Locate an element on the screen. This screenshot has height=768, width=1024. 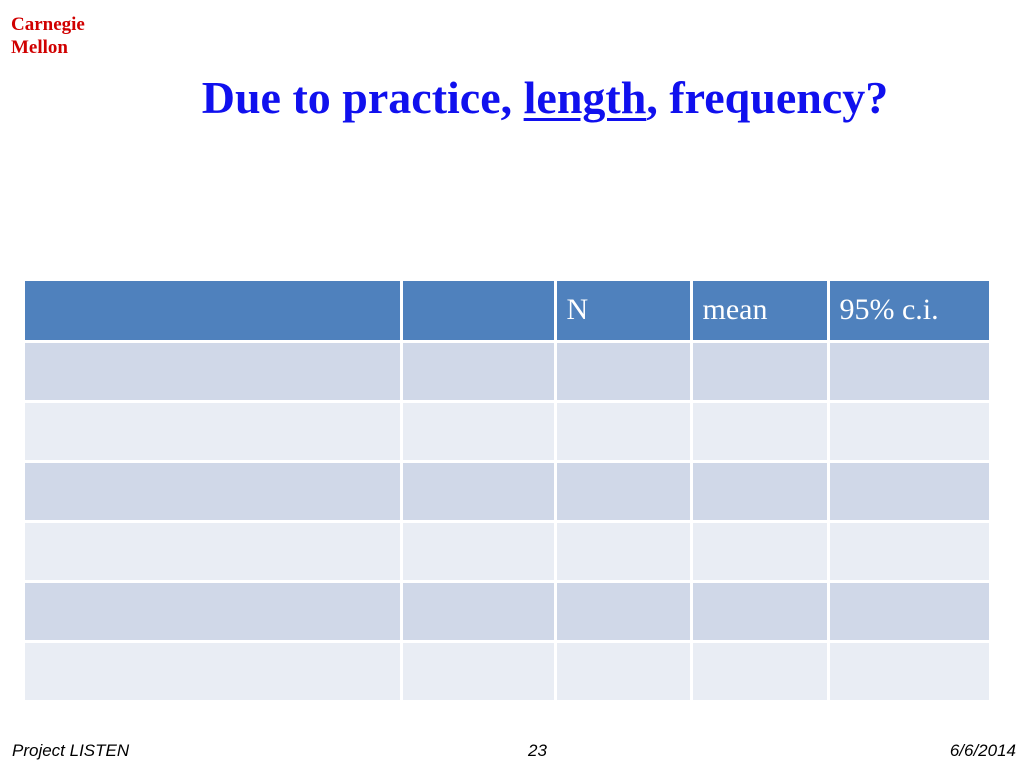
logo-line: Mellon is located at coordinates (39, 47).